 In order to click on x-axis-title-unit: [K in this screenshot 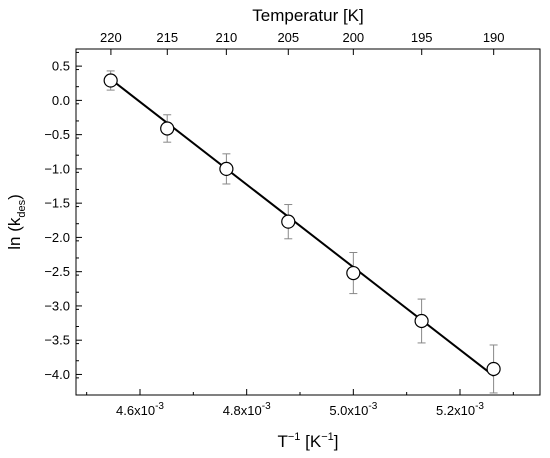, I will do `click(310, 441)`.